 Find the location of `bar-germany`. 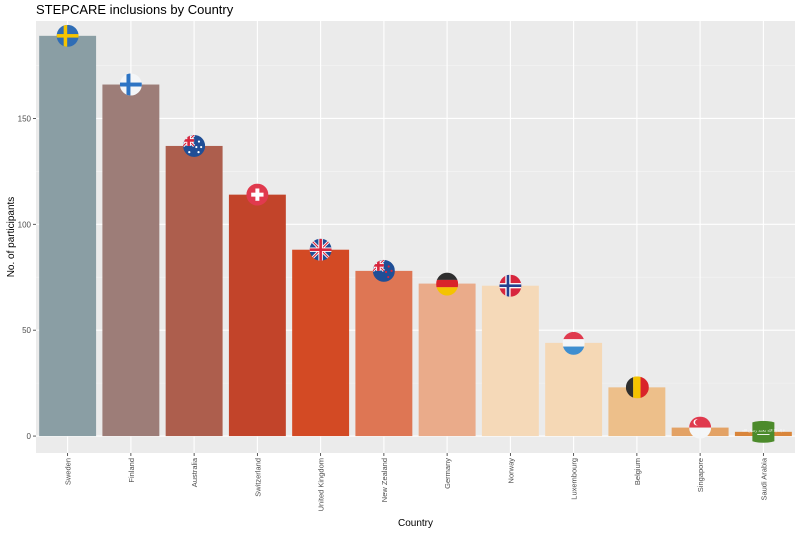

bar-germany is located at coordinates (447, 360).